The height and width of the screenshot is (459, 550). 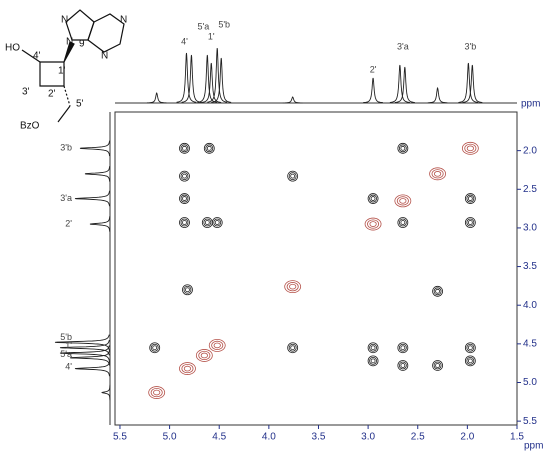 I want to click on y-tick-label: 4.5, so click(x=530, y=343).